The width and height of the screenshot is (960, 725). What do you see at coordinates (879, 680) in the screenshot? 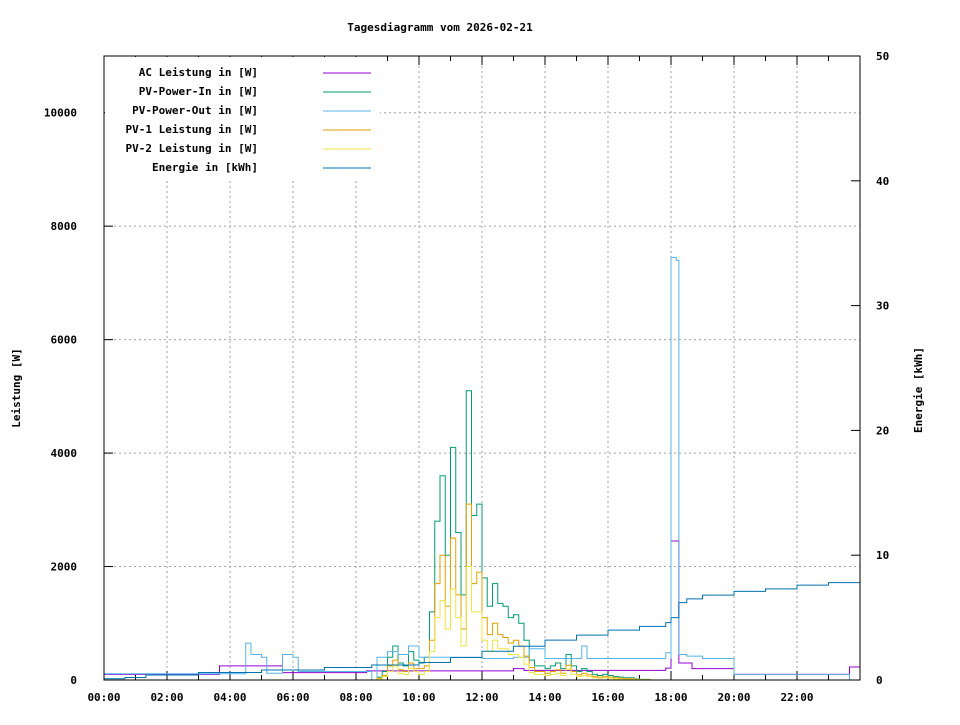
I see `y2-tick-label: 0` at bounding box center [879, 680].